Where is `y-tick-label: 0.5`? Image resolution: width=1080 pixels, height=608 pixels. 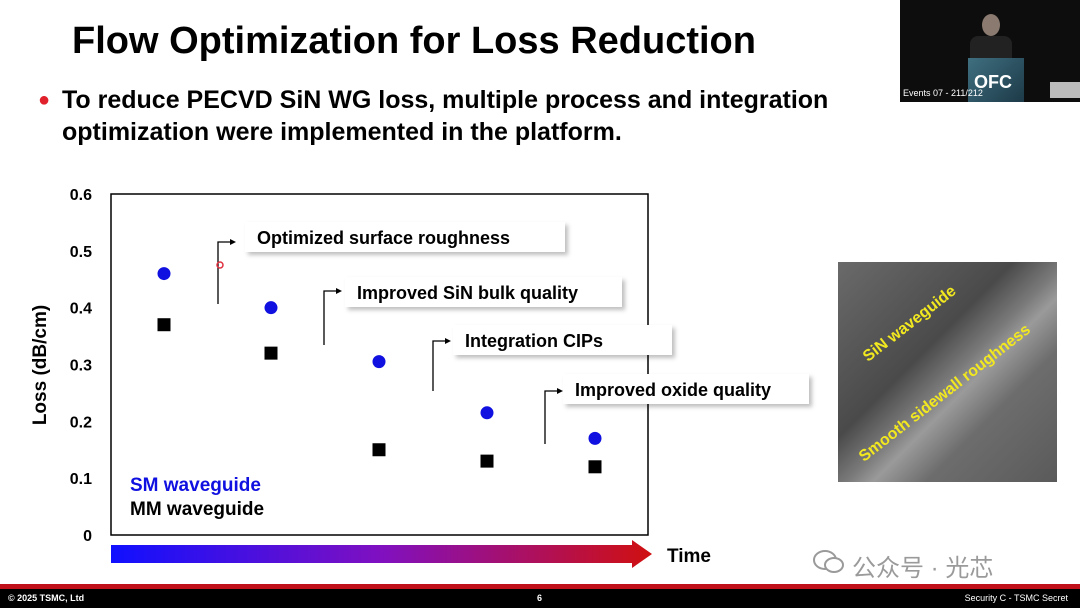 y-tick-label: 0.5 is located at coordinates (81, 252).